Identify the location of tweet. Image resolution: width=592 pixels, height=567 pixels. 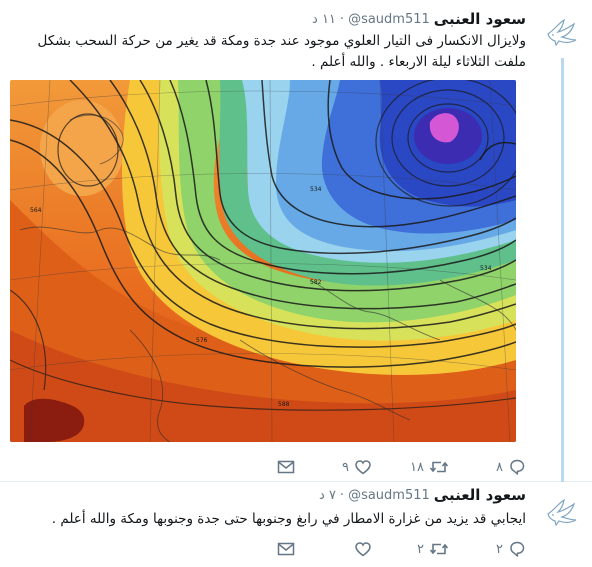
(296, 524).